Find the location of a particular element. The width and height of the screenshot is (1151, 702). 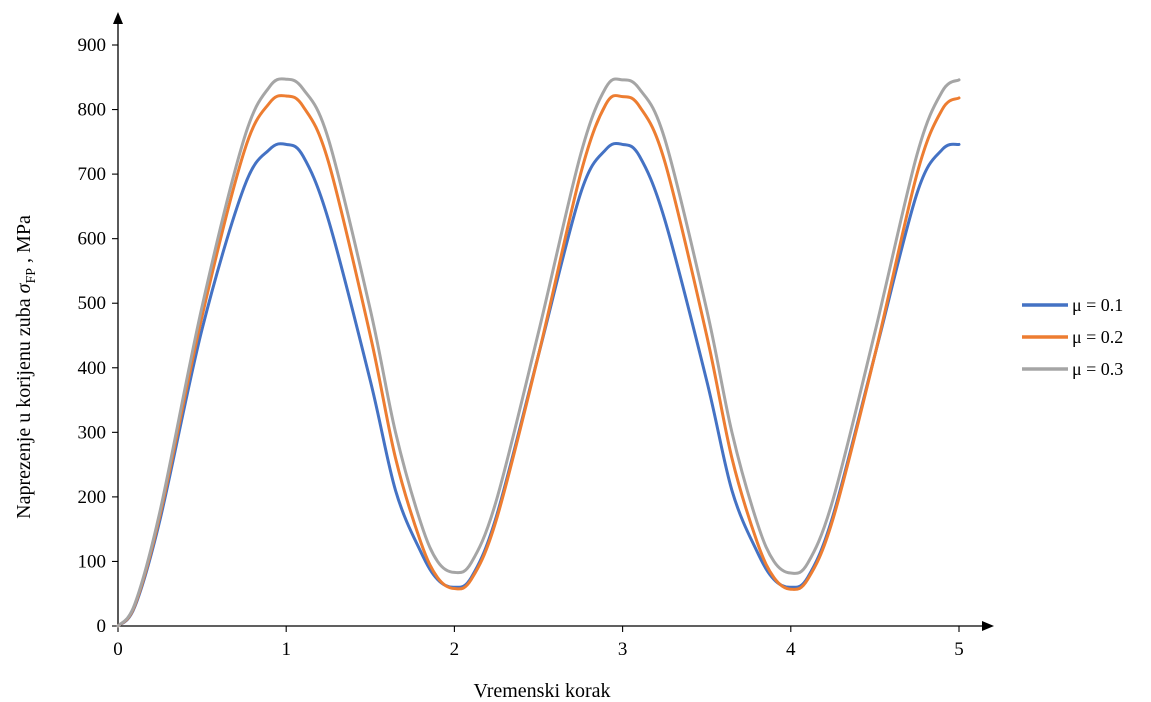

y-axis-title-suffix: , MPa is located at coordinates (24, 241).